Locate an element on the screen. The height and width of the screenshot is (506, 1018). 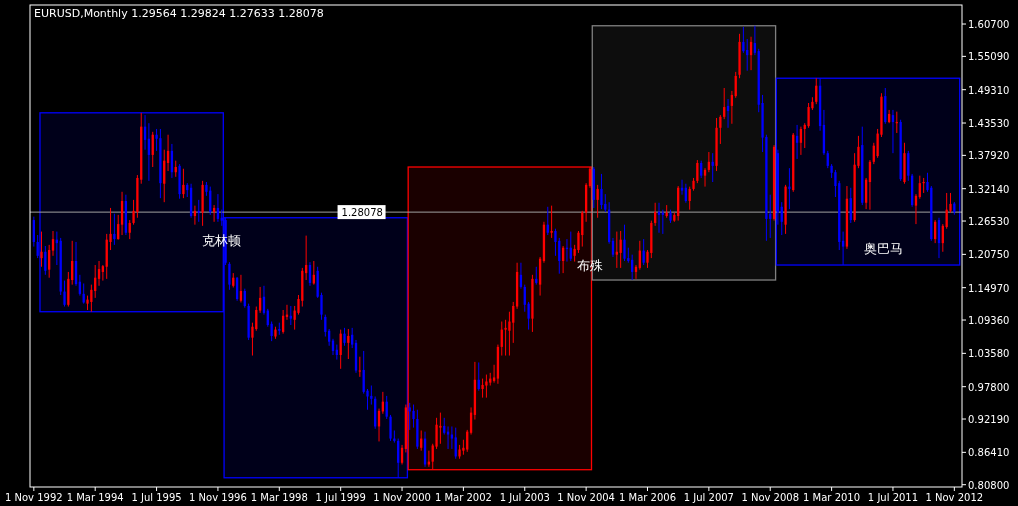
x-tick-label: 1 Jul 1995 is located at coordinates (156, 497).